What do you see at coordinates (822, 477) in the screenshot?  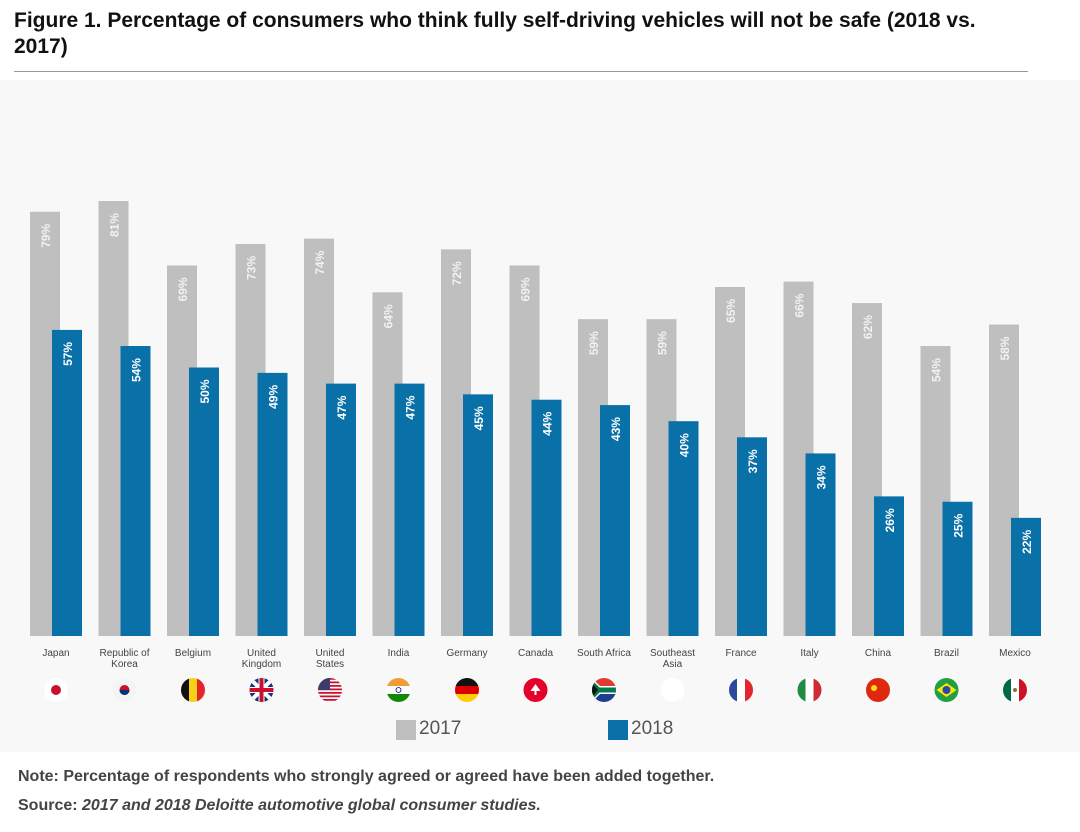 I see `data-label: 34%` at bounding box center [822, 477].